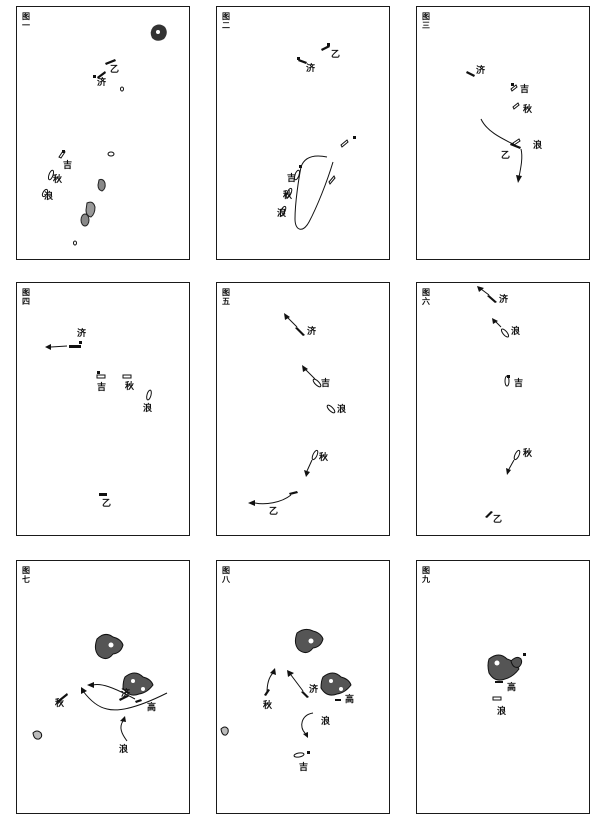 The height and width of the screenshot is (823, 604). I want to click on panel-2: 图二 济 乙 吉 秋 浪, so click(303, 133).